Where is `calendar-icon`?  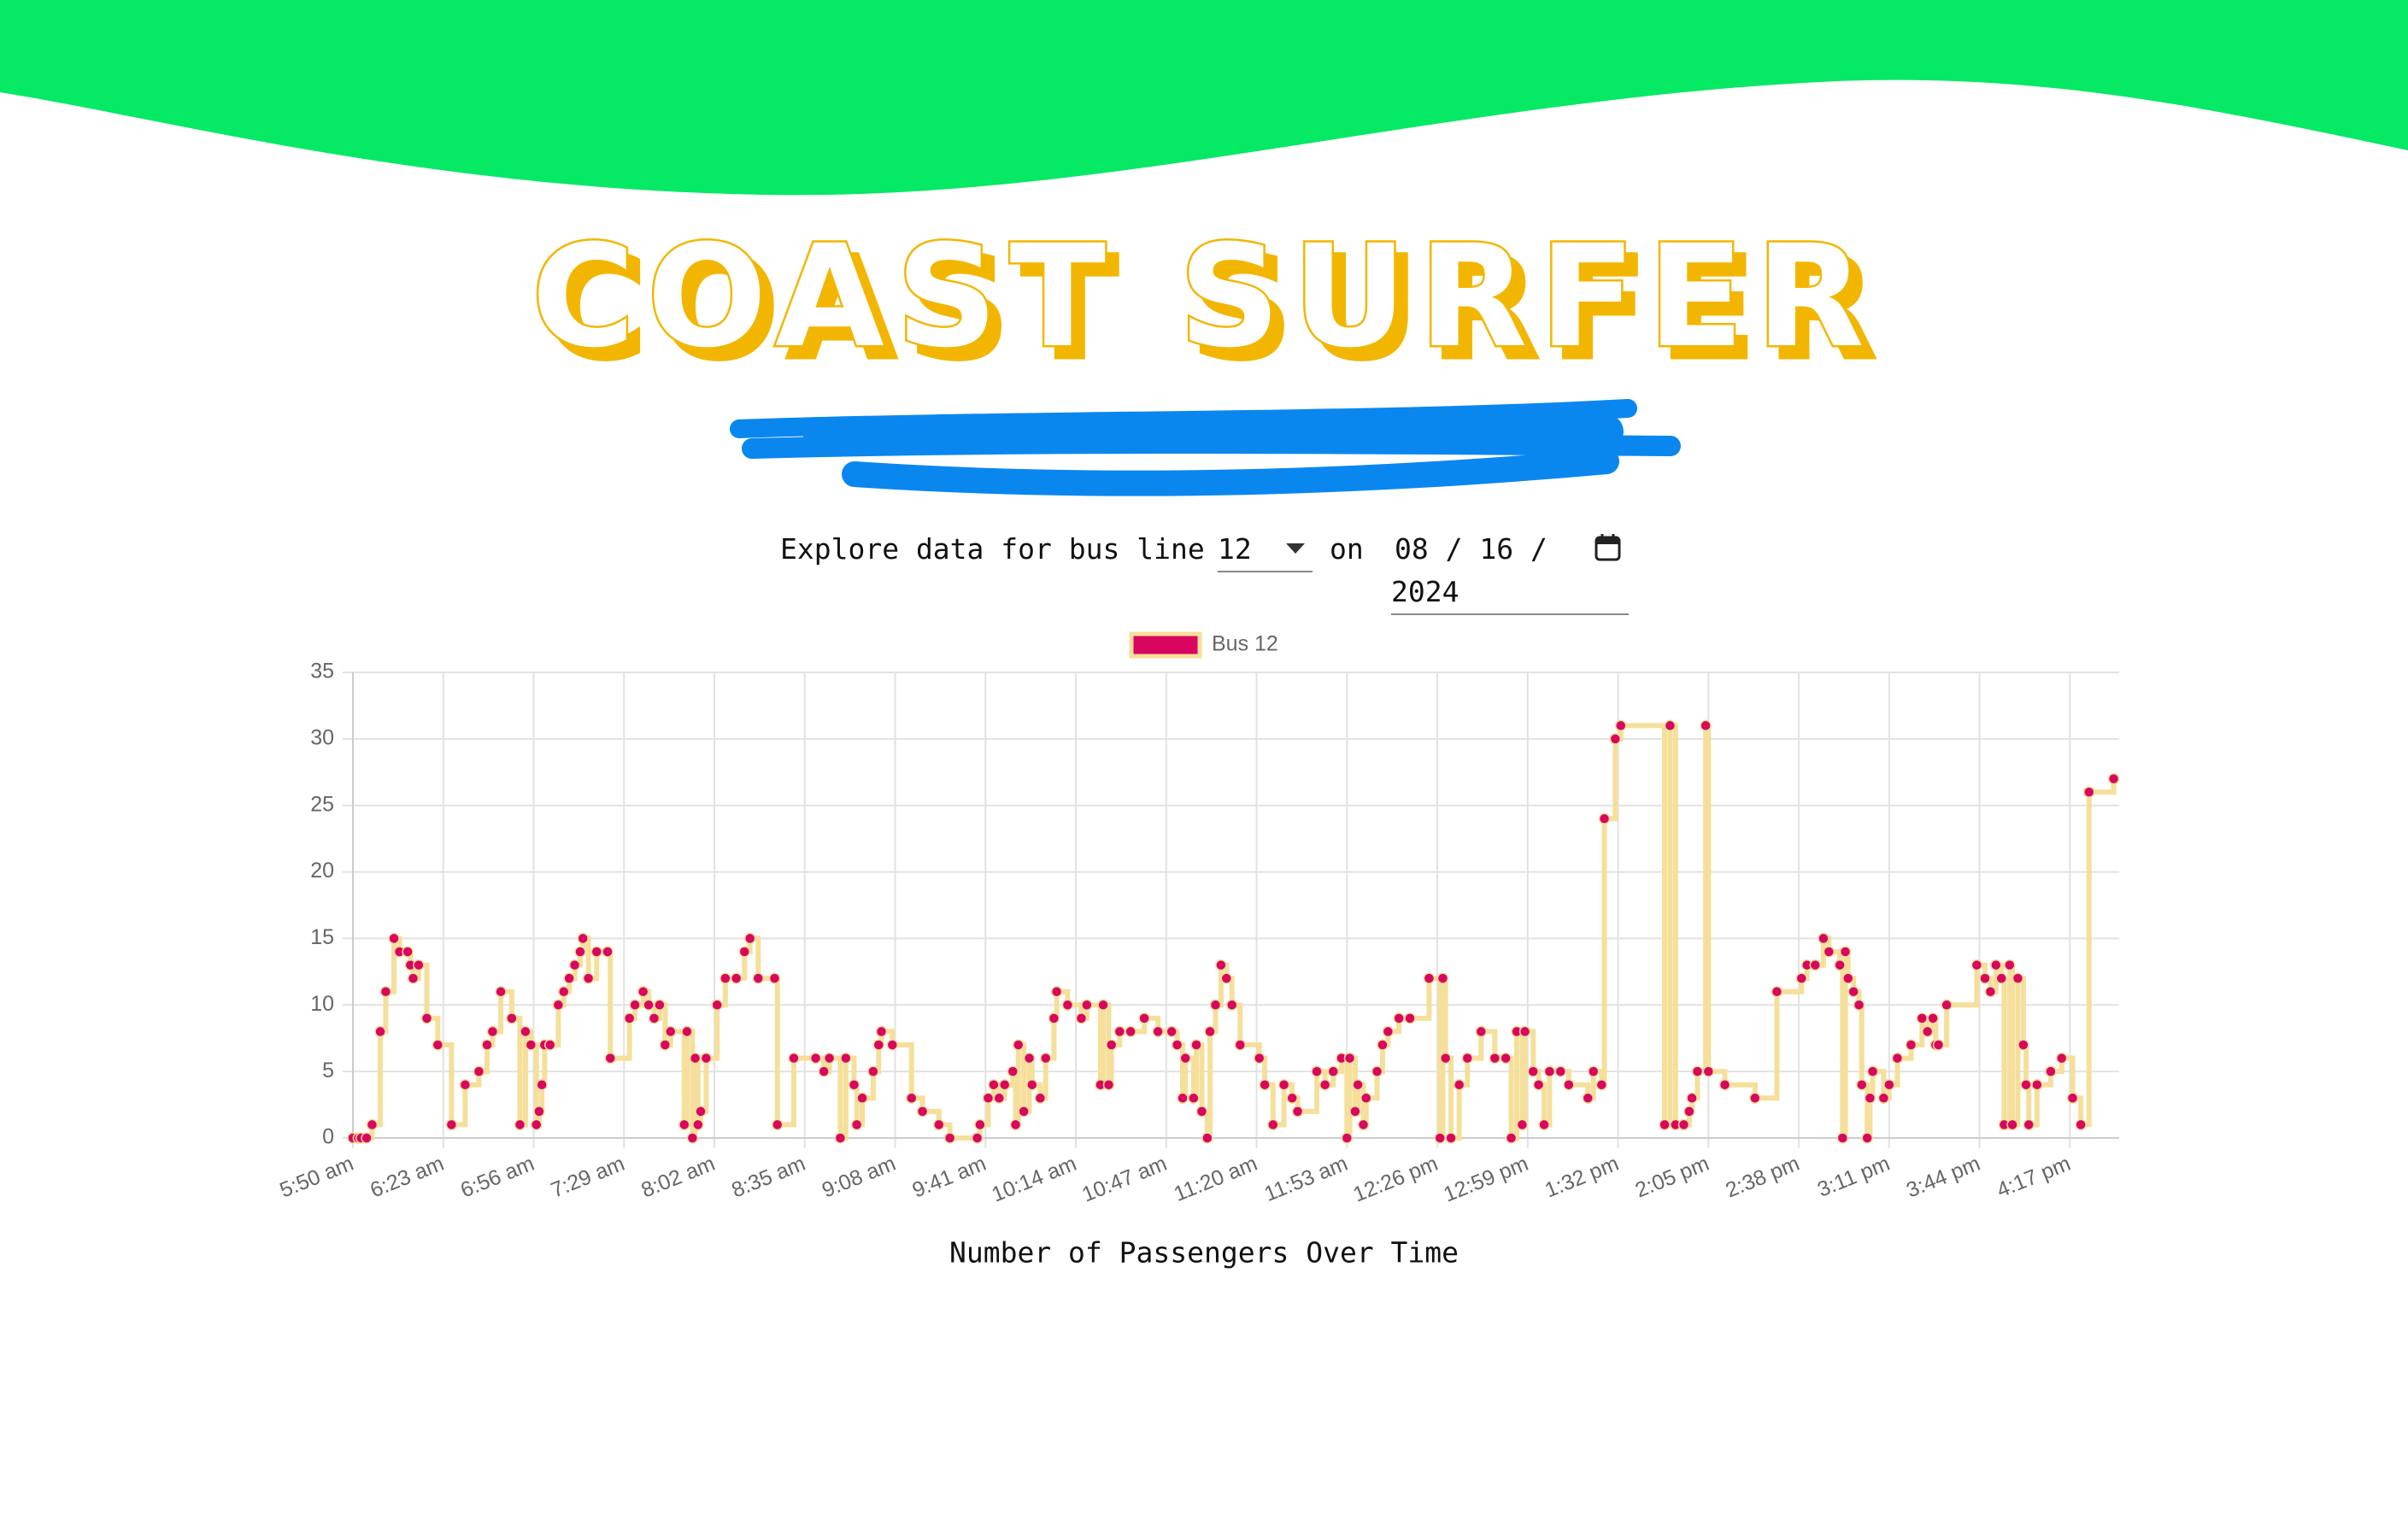
calendar-icon is located at coordinates (1608, 547).